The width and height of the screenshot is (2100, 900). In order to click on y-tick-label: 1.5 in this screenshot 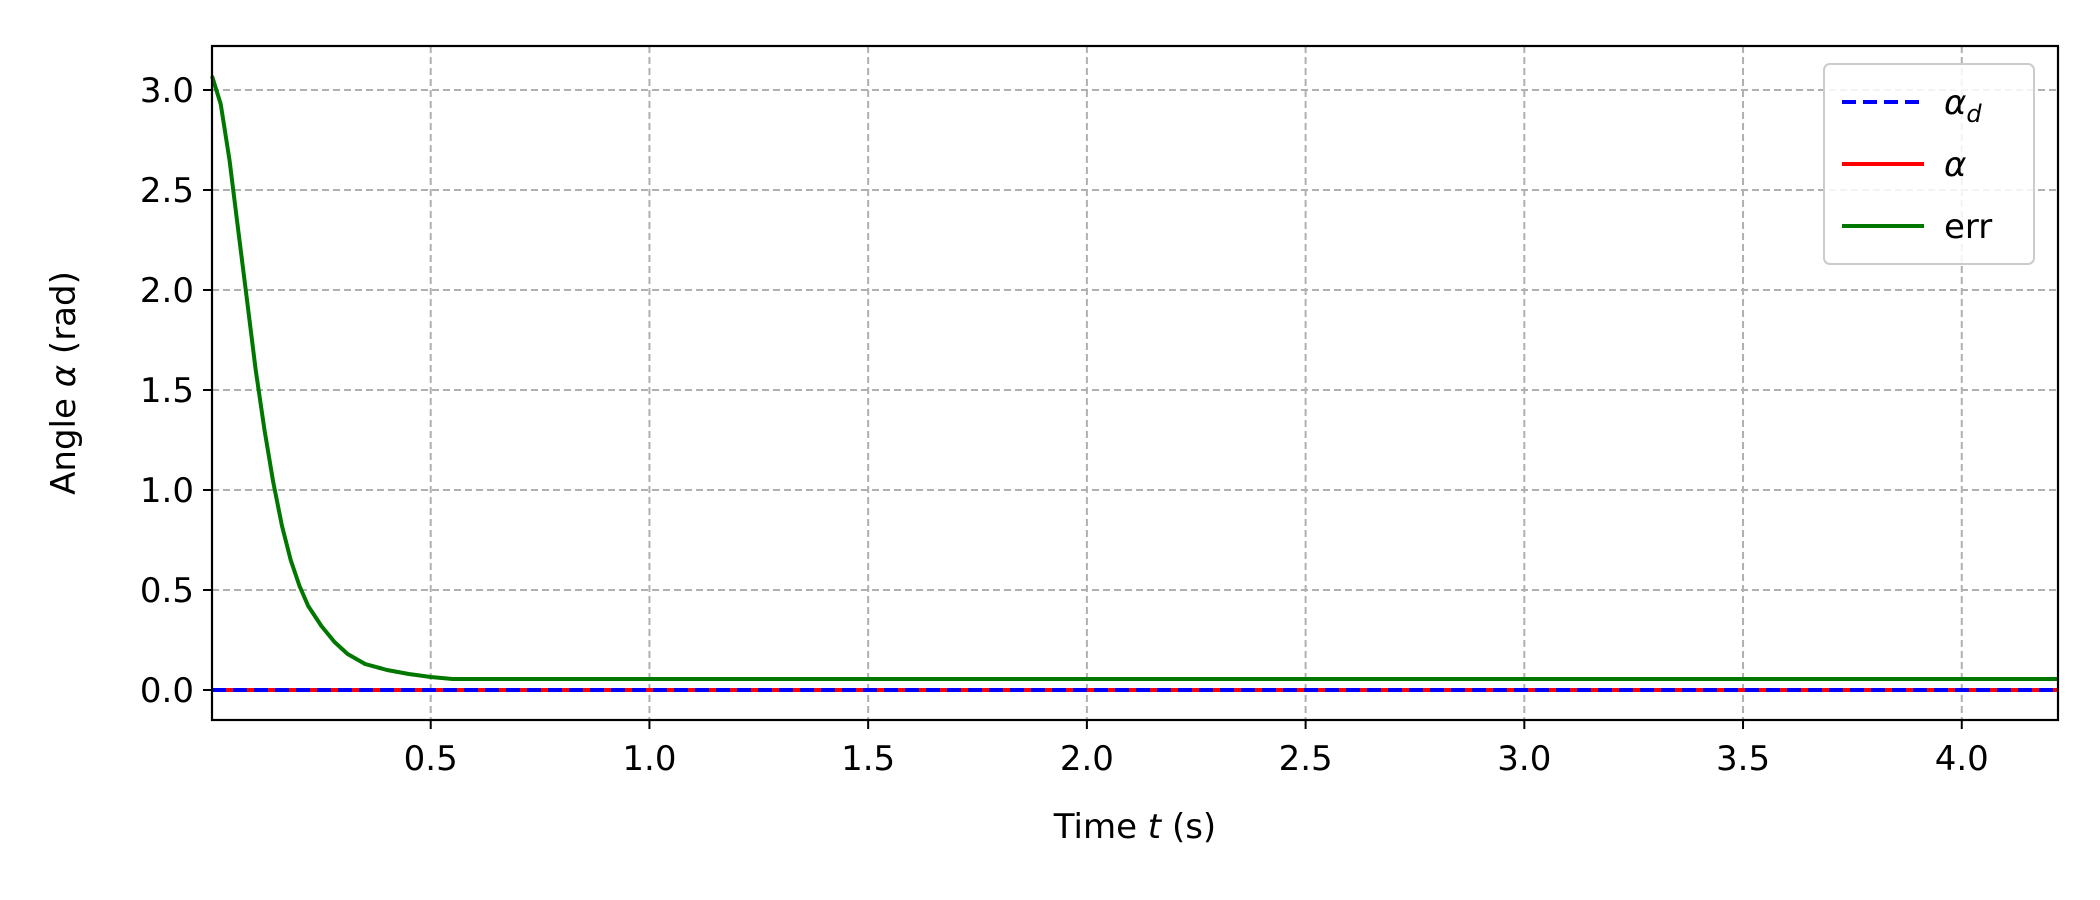, I will do `click(167, 391)`.